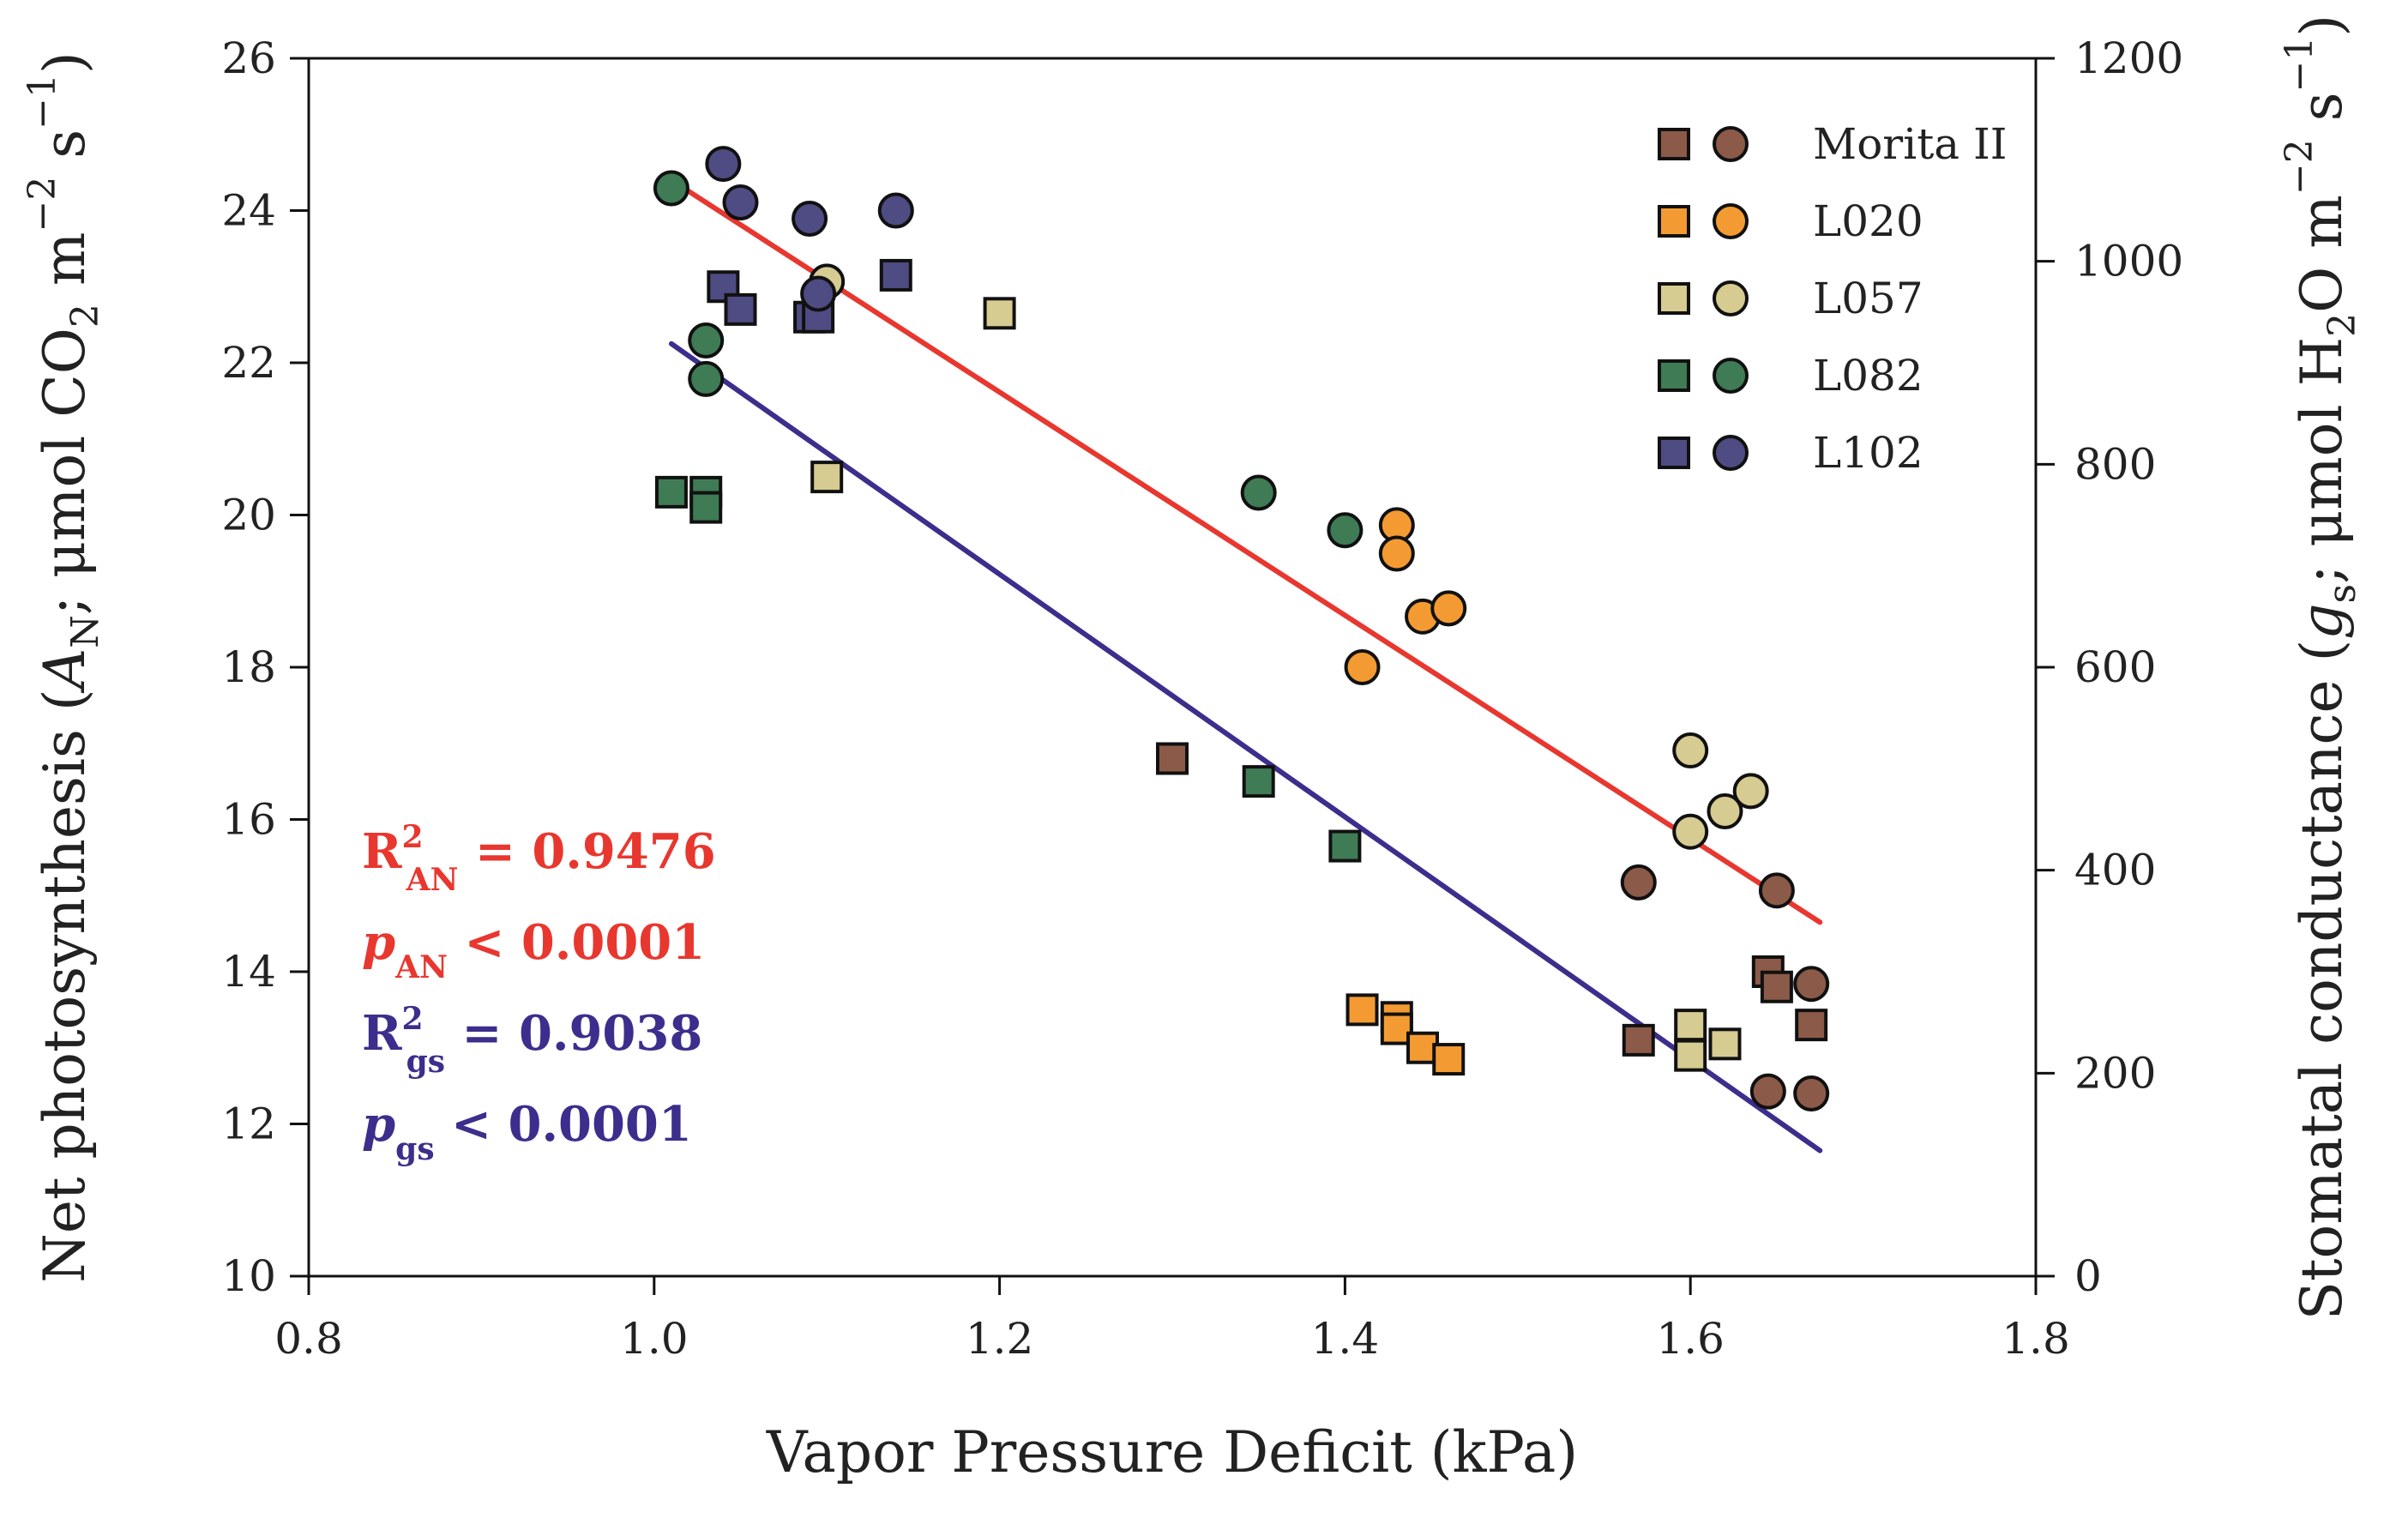 The width and height of the screenshot is (2408, 1518). What do you see at coordinates (2036, 1339) in the screenshot?
I see `x-tick-label: 1.8` at bounding box center [2036, 1339].